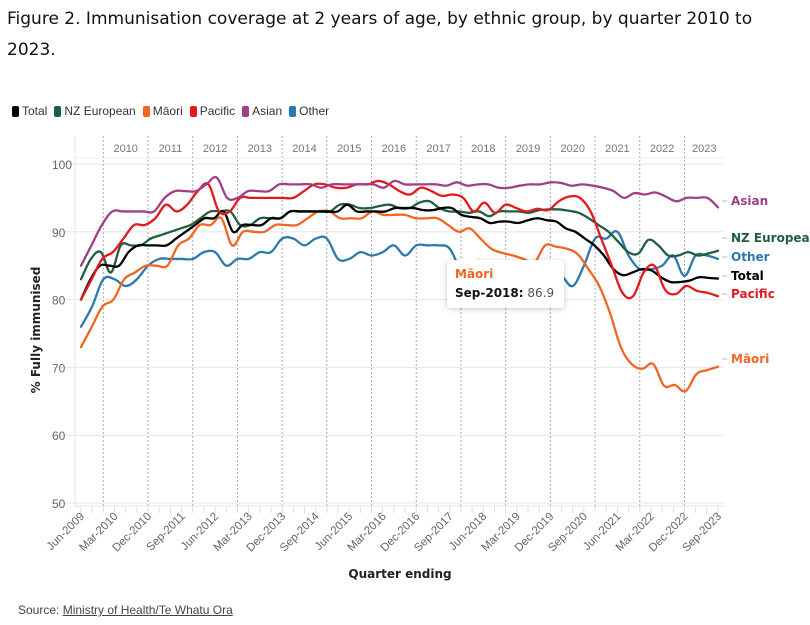 This screenshot has height=625, width=810. I want to click on year-label: 2014, so click(304, 149).